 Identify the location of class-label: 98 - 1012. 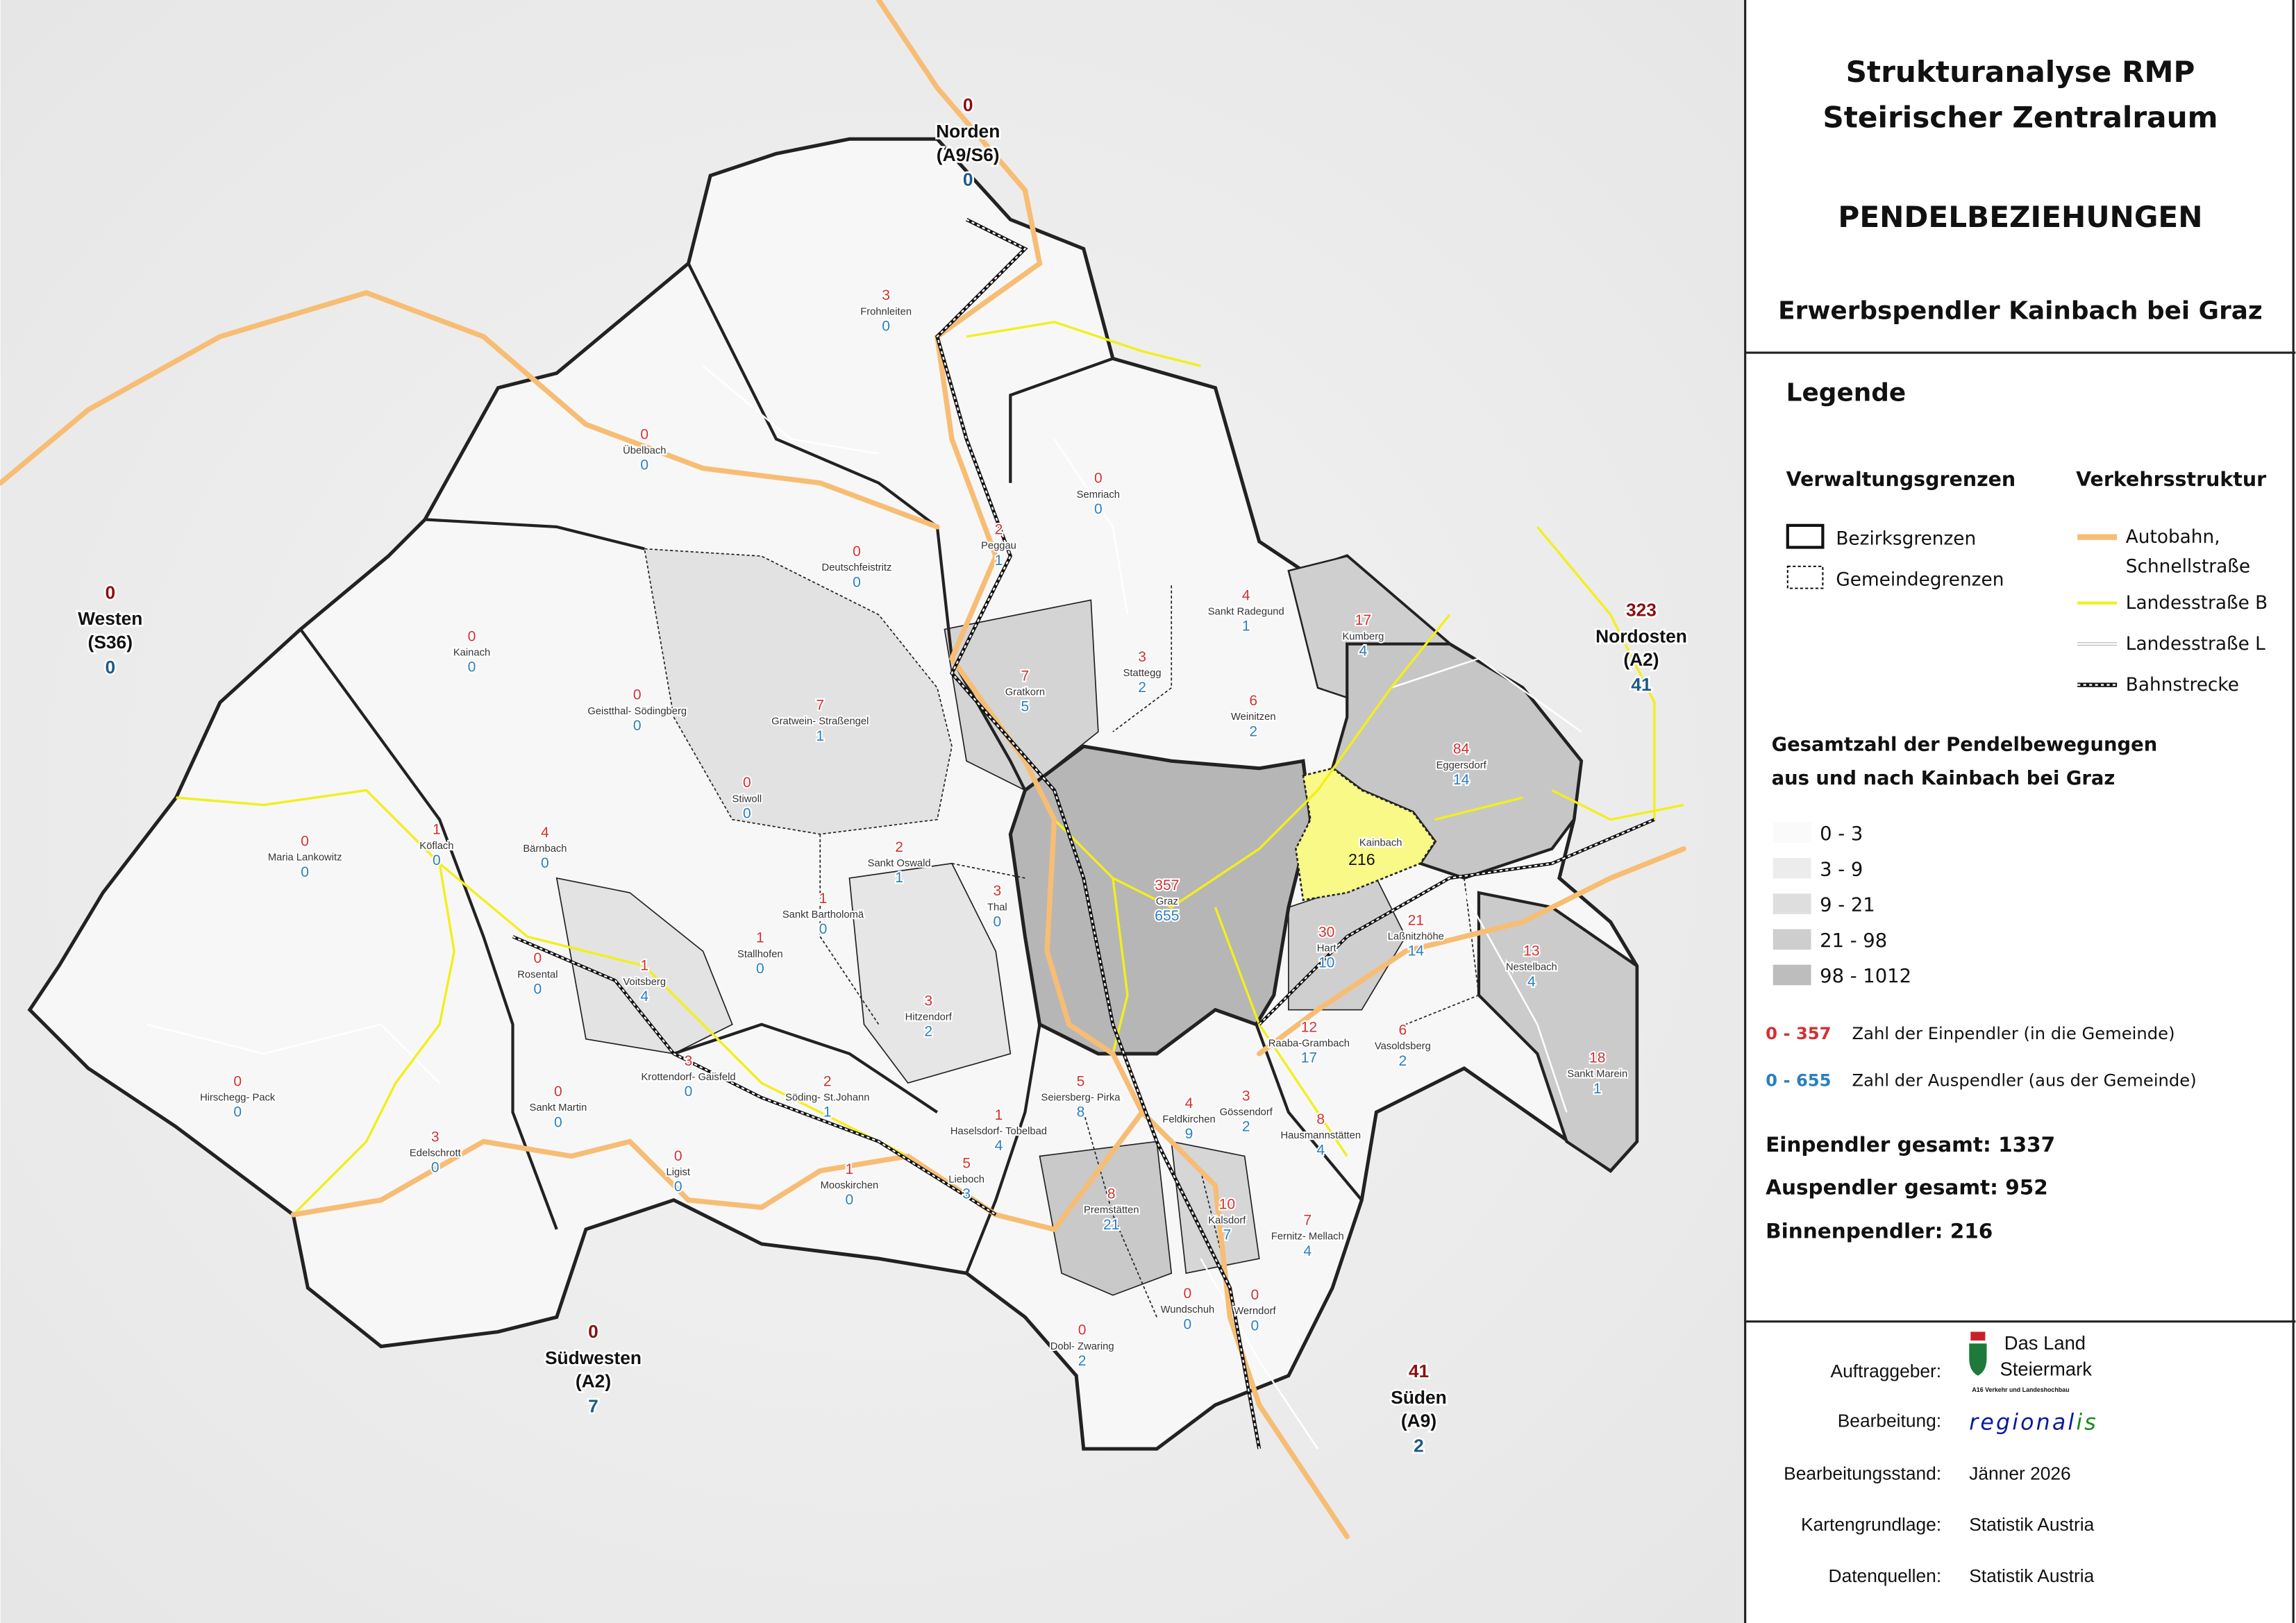
(1865, 976).